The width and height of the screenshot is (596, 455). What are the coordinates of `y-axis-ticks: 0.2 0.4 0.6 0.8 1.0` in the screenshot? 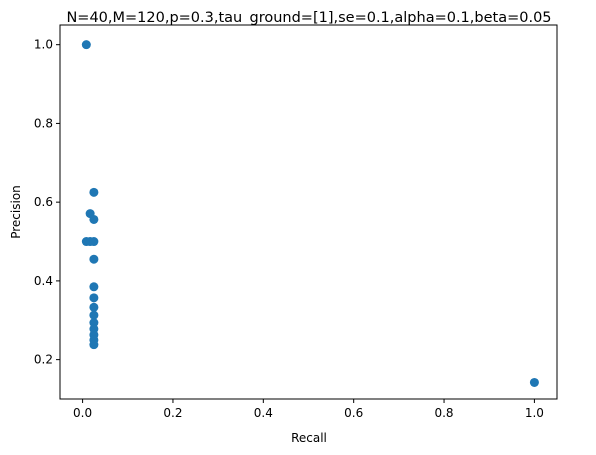 It's located at (47, 202).